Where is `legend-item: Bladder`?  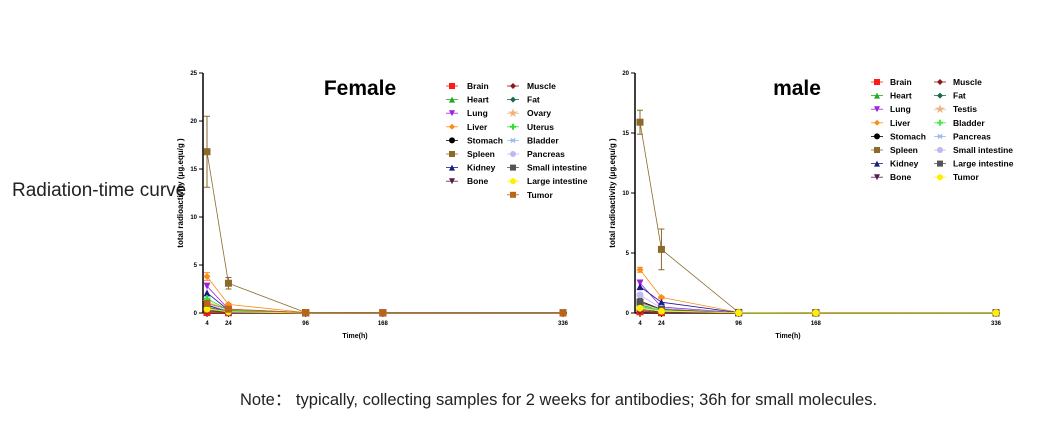
legend-item: Bladder is located at coordinates (533, 140).